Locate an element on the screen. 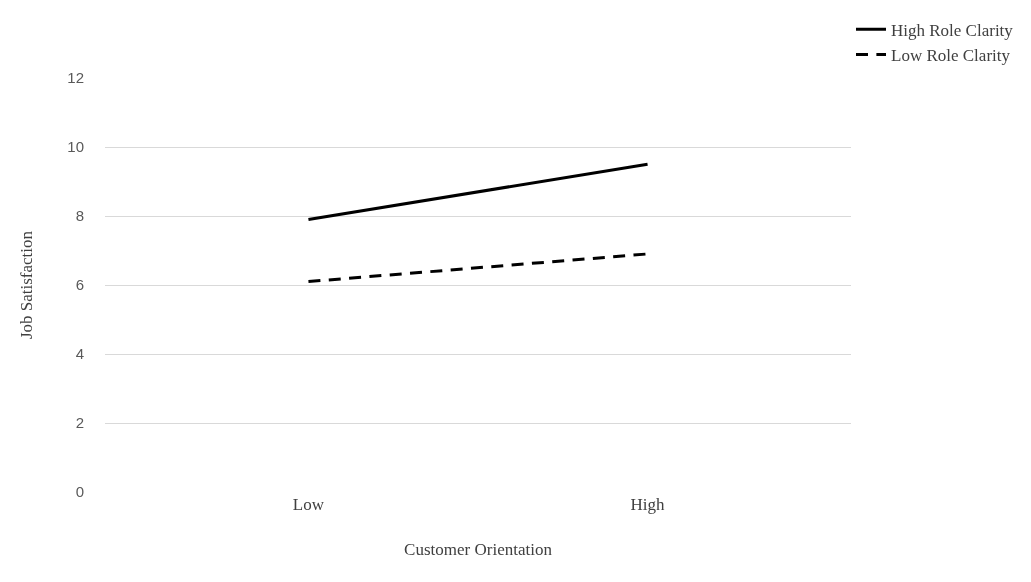 This screenshot has width=1031, height=582. y-tick-label: 10 is located at coordinates (75, 147).